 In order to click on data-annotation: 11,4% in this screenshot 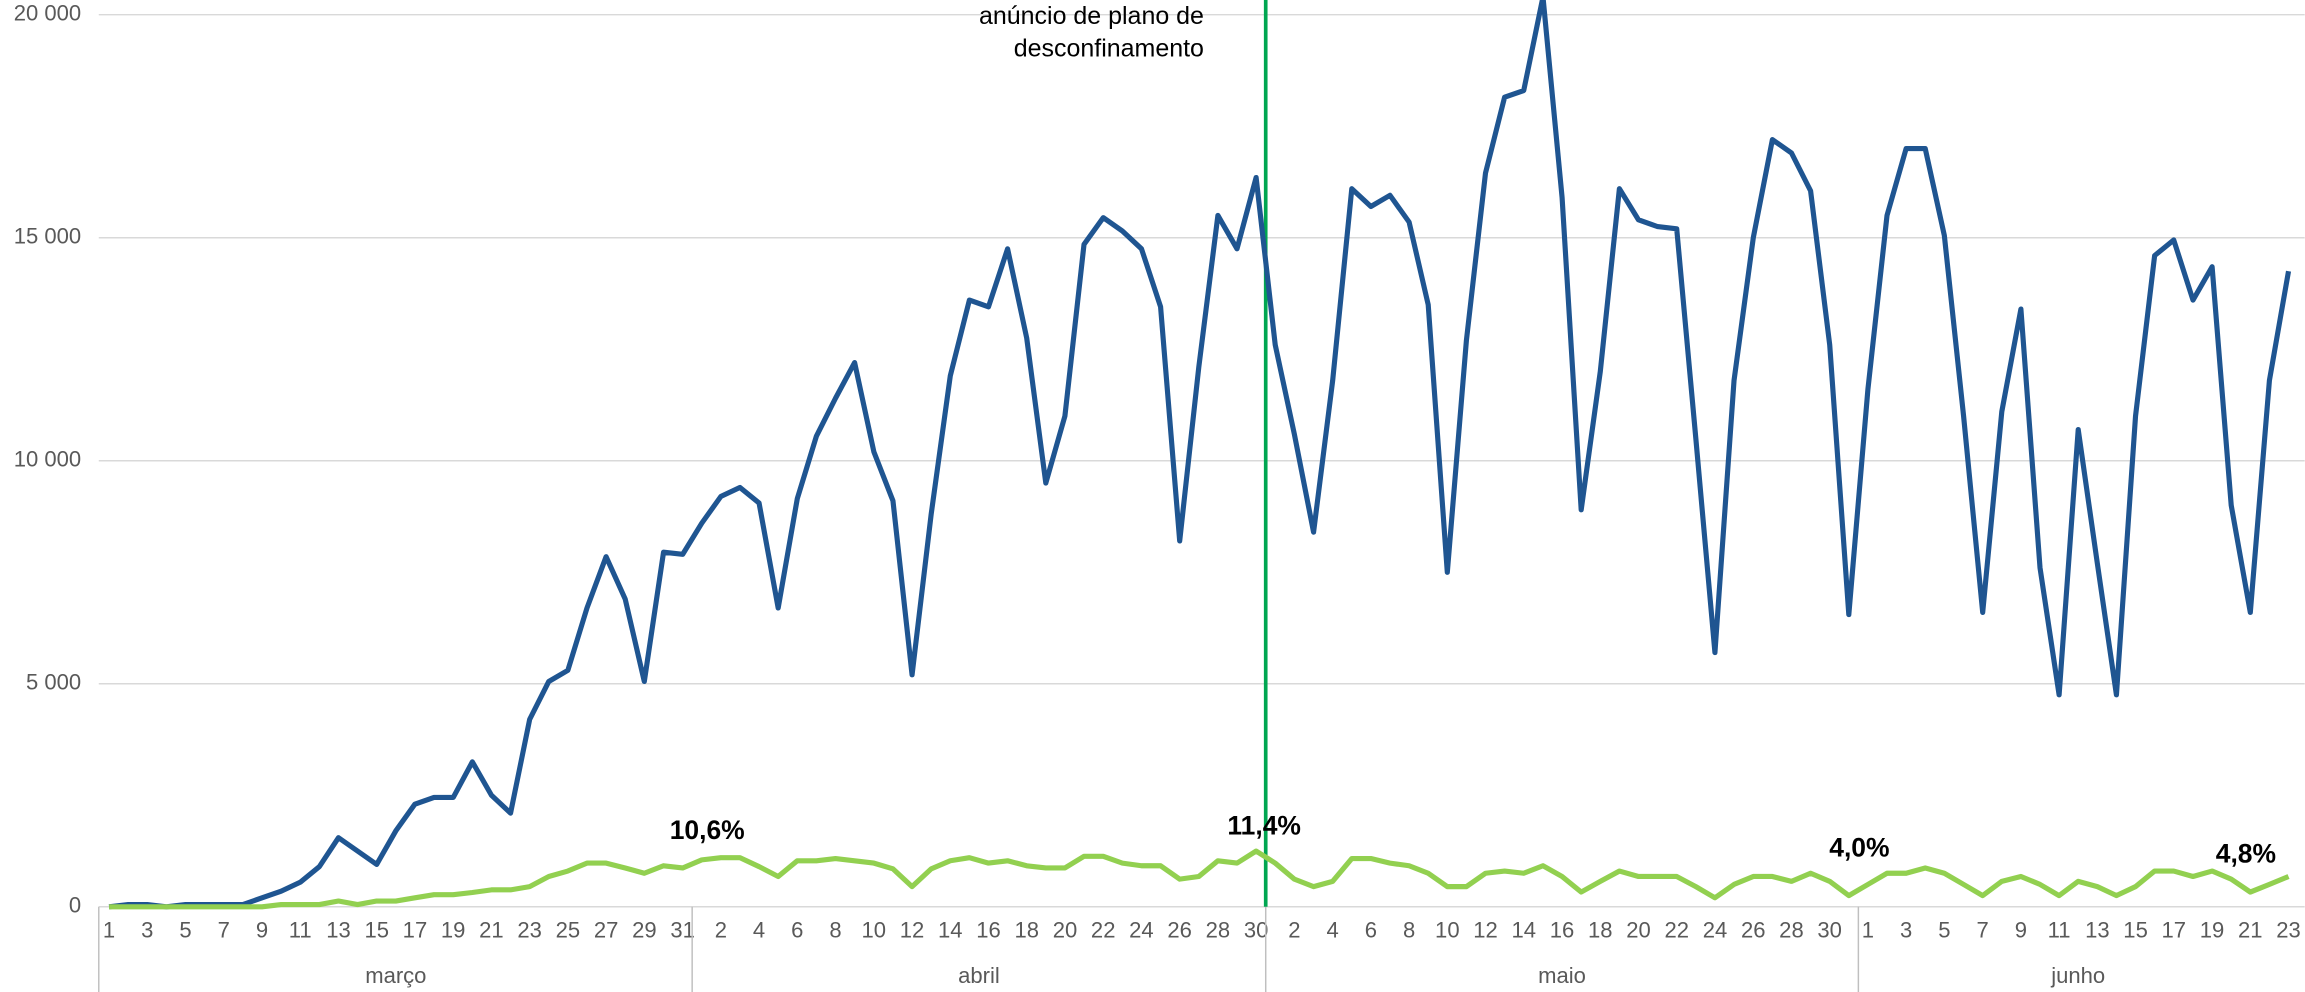, I will do `click(1264, 825)`.